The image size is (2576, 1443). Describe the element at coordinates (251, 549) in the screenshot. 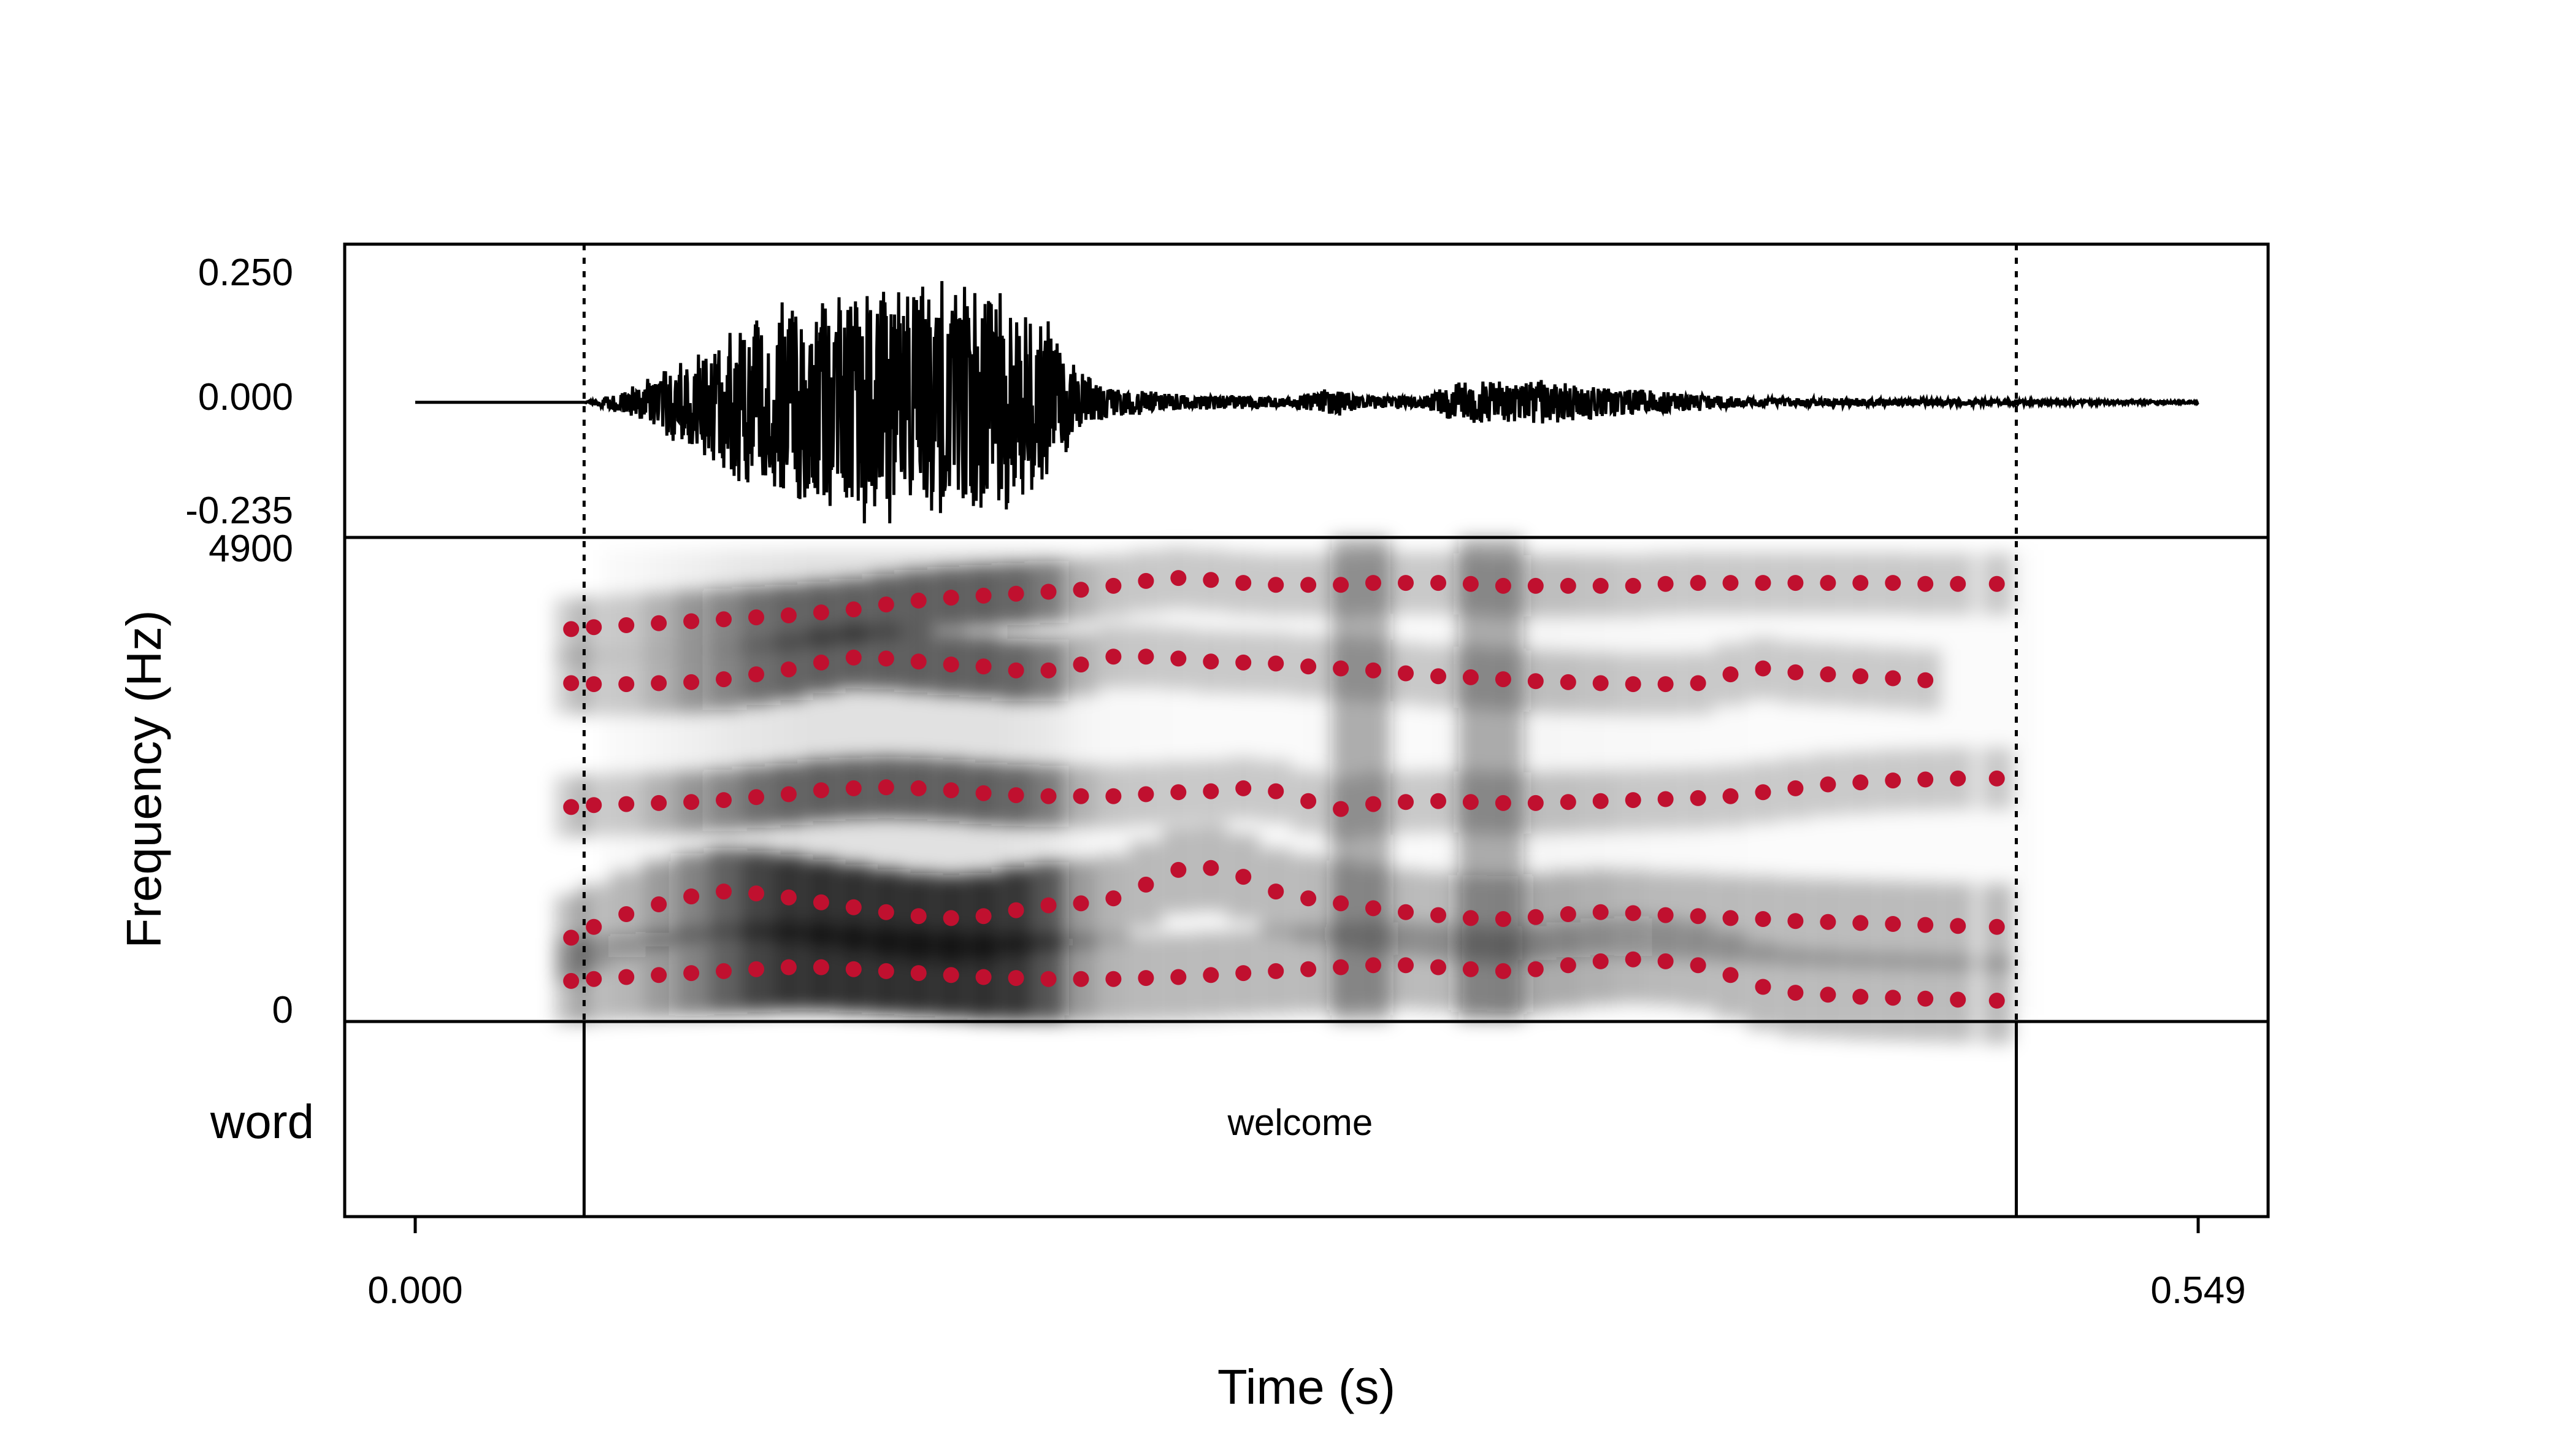

I see `spectrogram-tick-top: 4900` at that location.